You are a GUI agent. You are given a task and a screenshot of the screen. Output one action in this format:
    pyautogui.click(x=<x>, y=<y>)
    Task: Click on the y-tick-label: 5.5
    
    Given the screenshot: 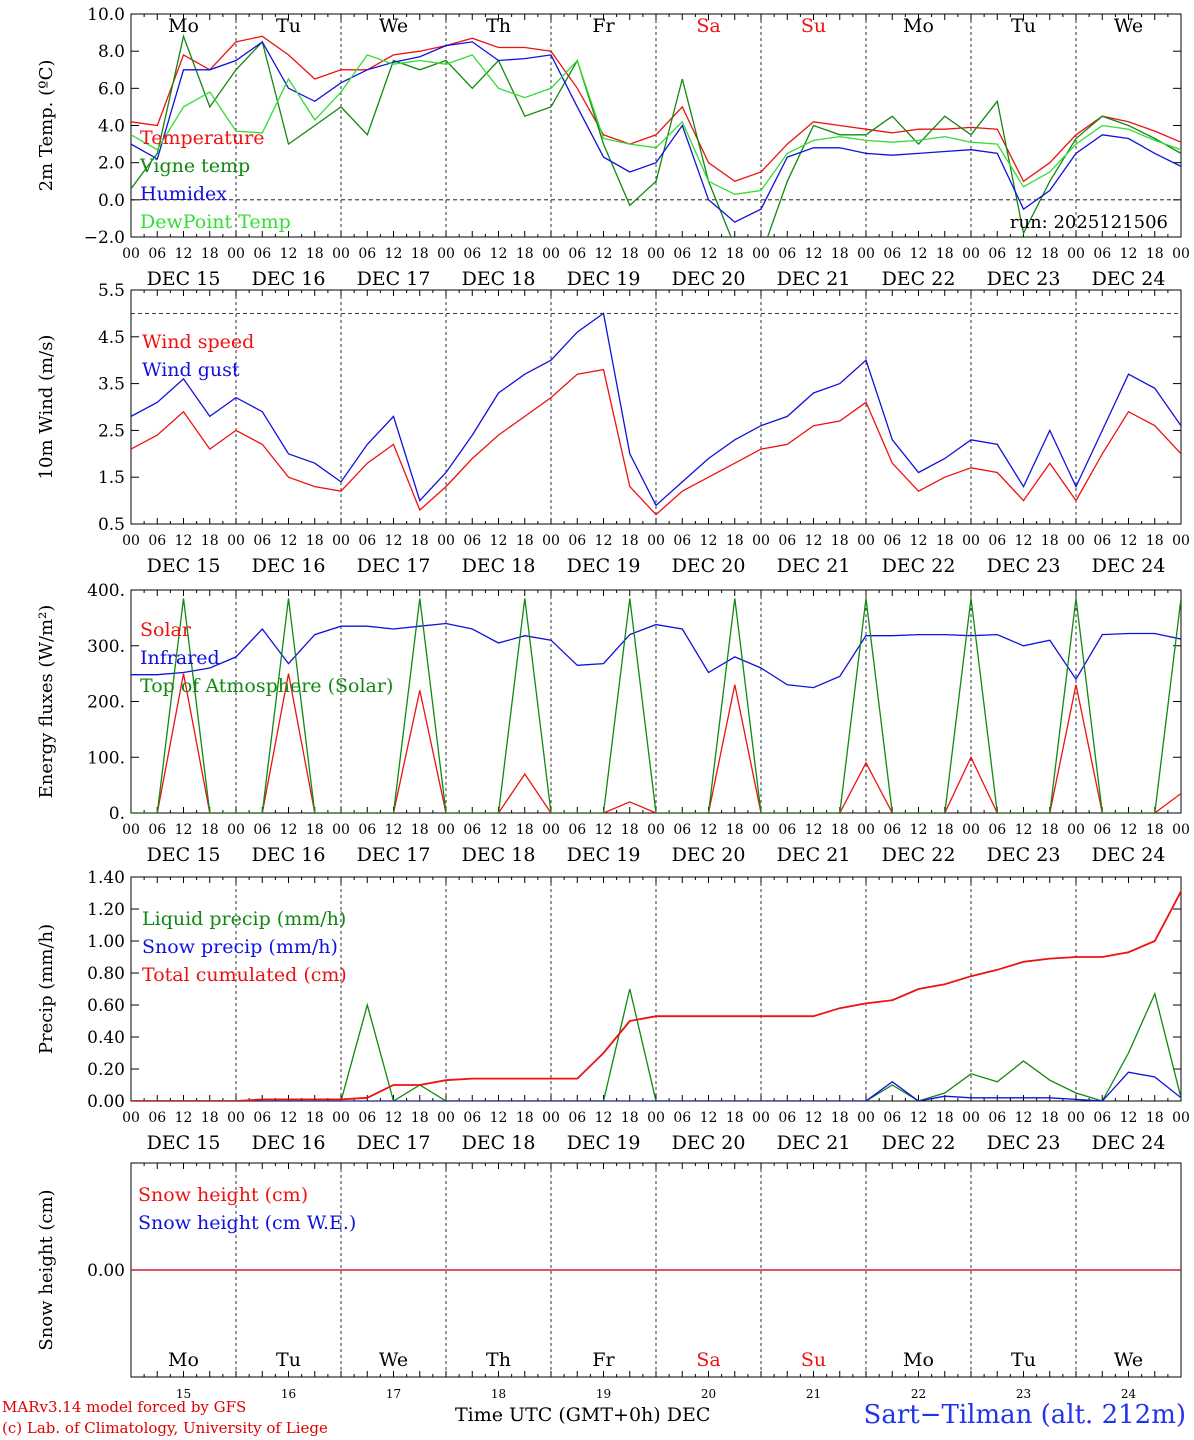 What is the action you would take?
    pyautogui.click(x=111, y=291)
    